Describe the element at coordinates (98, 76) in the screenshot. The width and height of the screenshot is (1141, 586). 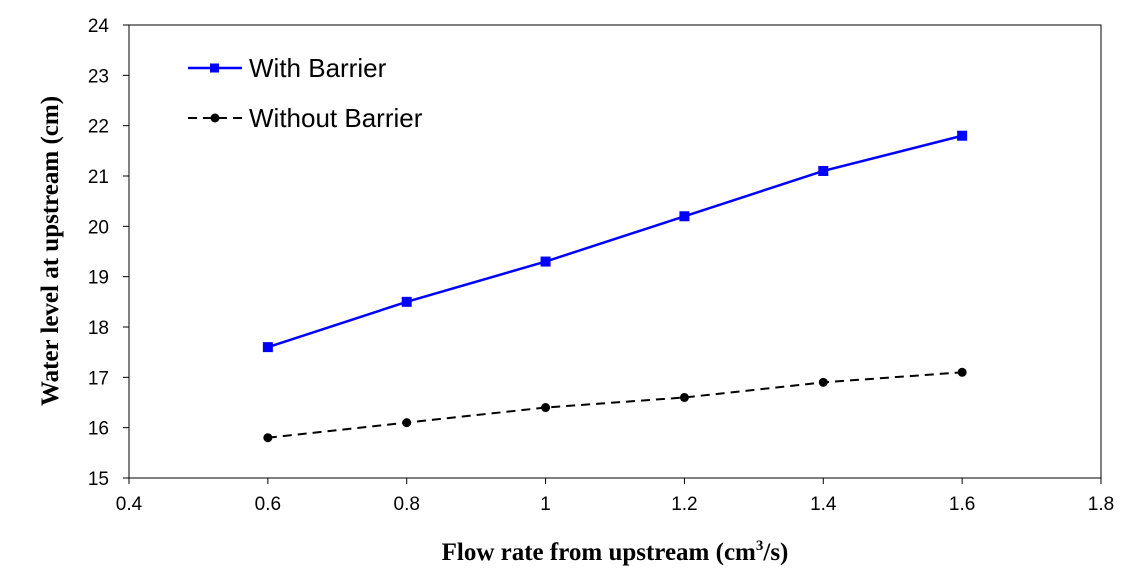
I see `y-tick-label: 23` at that location.